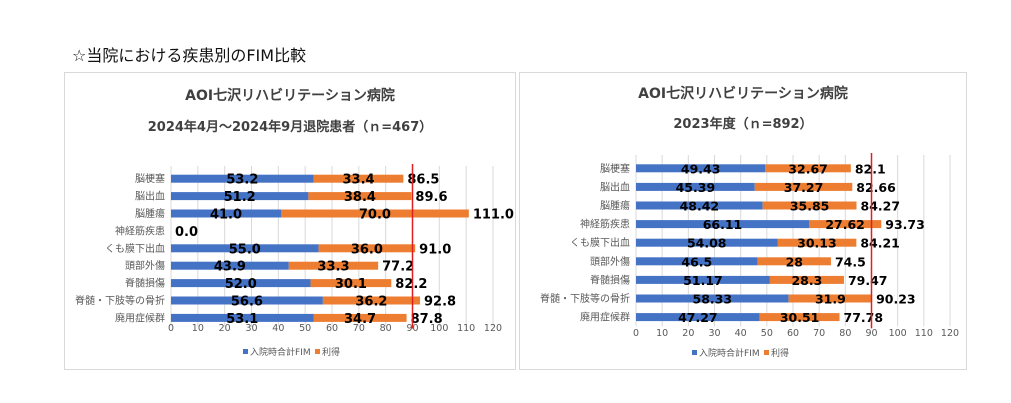  What do you see at coordinates (375, 215) in the screenshot?
I see `data-label-gain: 70.0` at bounding box center [375, 215].